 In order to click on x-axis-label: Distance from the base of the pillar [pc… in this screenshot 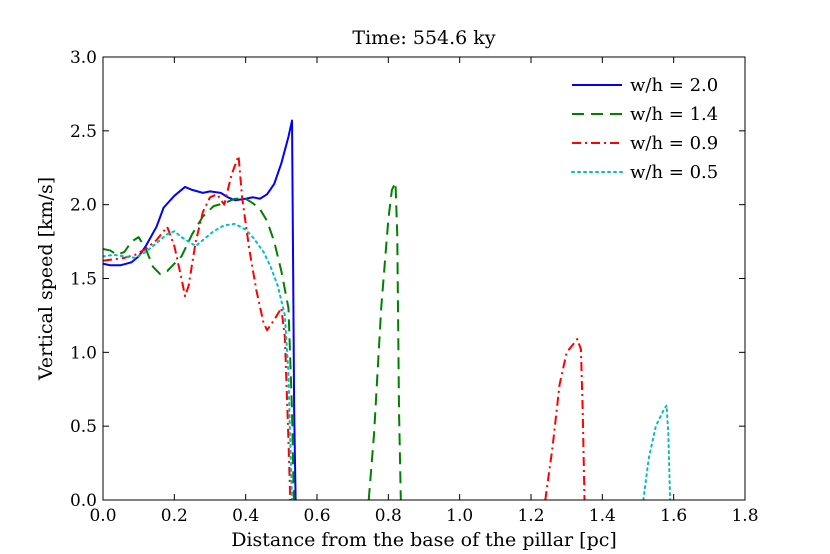, I will do `click(424, 540)`.